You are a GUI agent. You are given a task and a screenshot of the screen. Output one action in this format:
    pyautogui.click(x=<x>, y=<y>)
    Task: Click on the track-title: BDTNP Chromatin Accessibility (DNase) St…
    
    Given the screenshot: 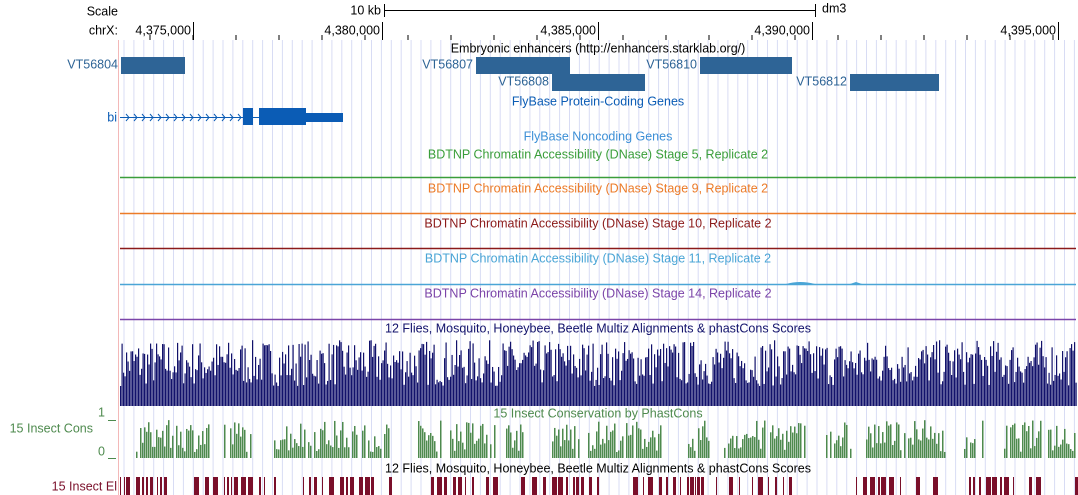 What is the action you would take?
    pyautogui.click(x=597, y=223)
    